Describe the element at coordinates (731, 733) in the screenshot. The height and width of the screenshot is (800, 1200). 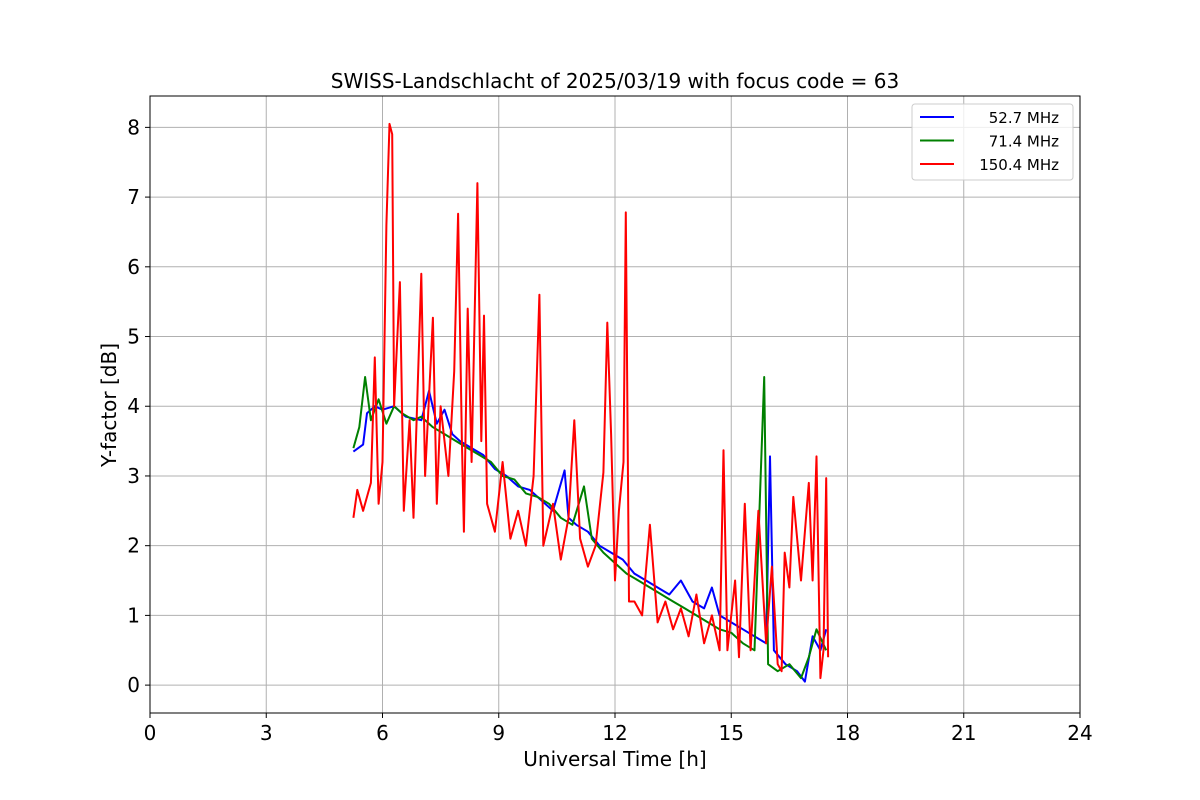
I see `x-tick-label: 15` at that location.